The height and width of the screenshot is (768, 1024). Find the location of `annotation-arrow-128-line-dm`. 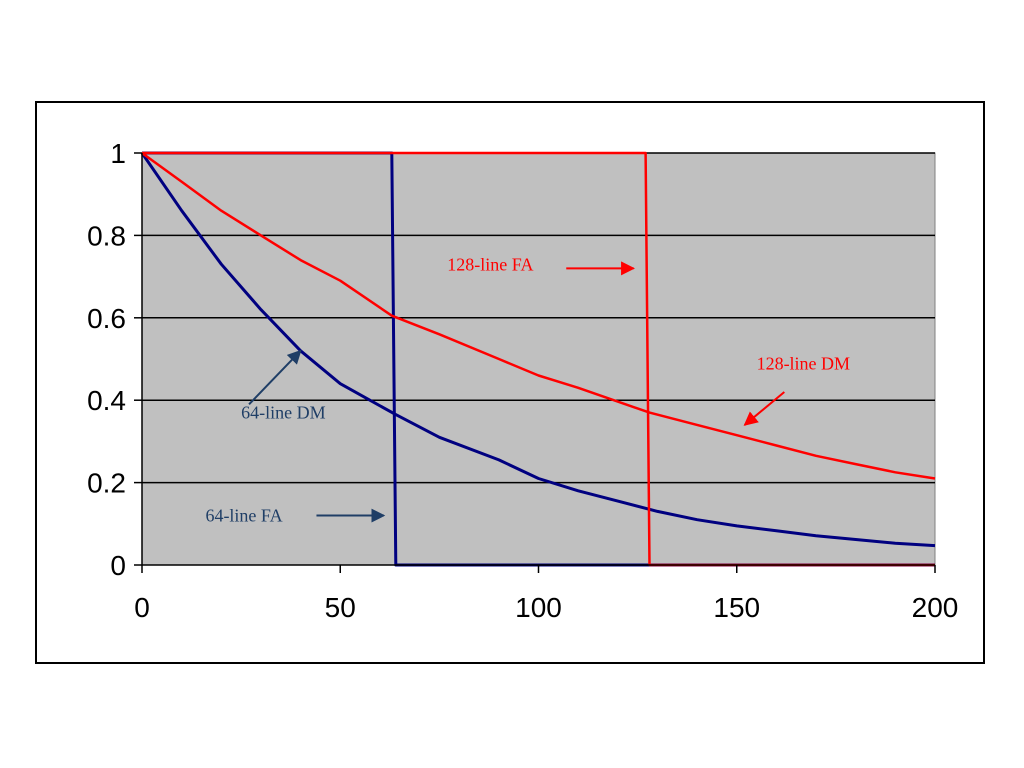

annotation-arrow-128-line-dm is located at coordinates (764, 408).